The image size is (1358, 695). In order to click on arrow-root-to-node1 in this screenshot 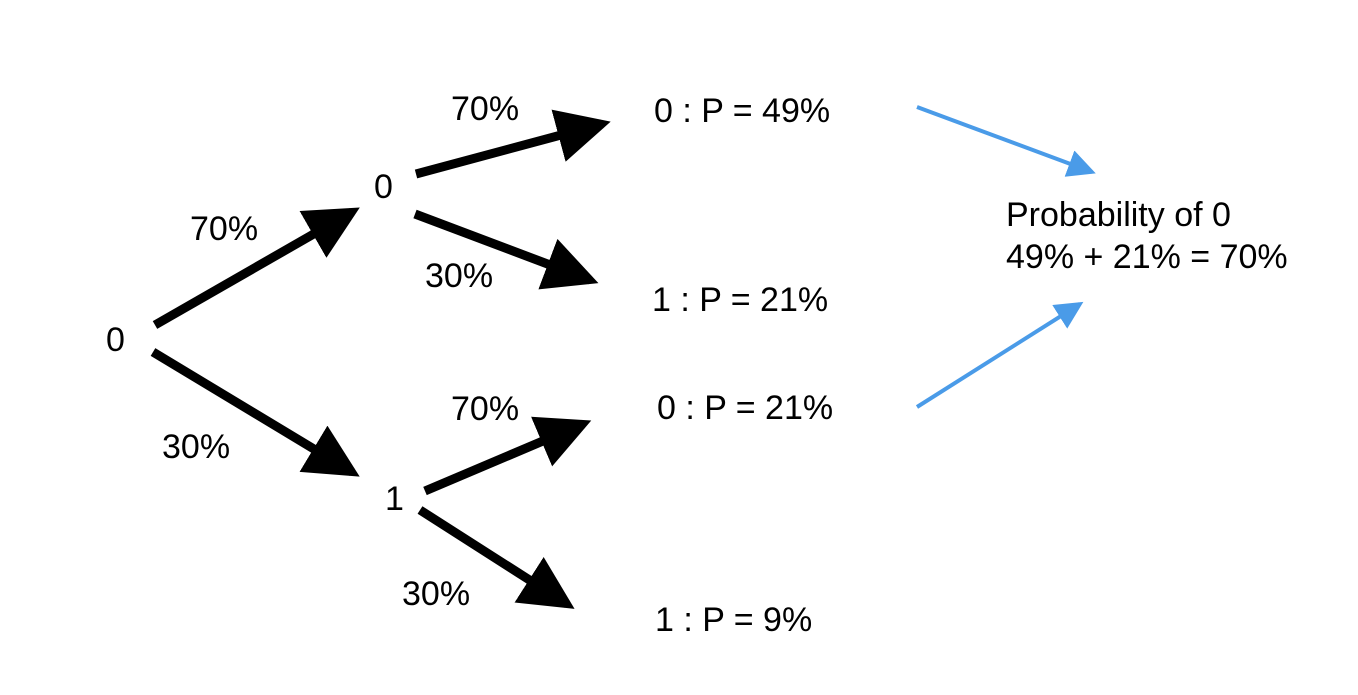, I will do `click(255, 412)`.